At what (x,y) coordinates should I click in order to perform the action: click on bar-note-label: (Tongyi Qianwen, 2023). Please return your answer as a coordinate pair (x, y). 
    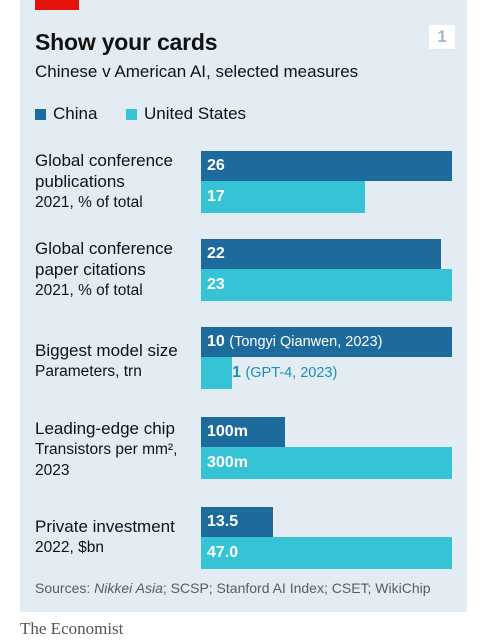
    Looking at the image, I should click on (306, 342).